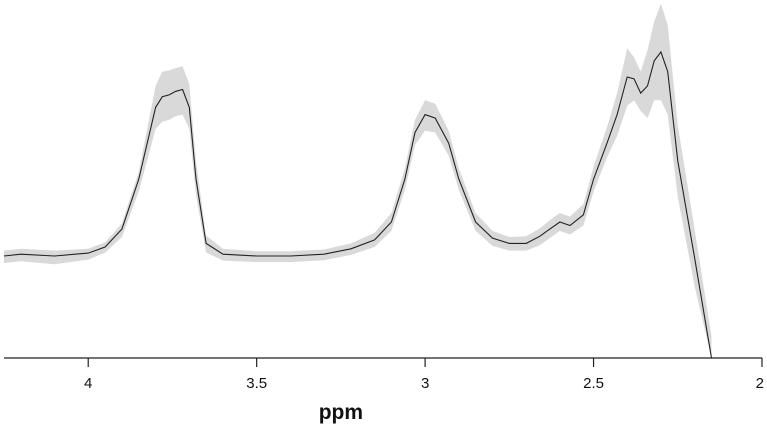 This screenshot has width=767, height=427. What do you see at coordinates (760, 383) in the screenshot?
I see `x-tick-label-2: 2` at bounding box center [760, 383].